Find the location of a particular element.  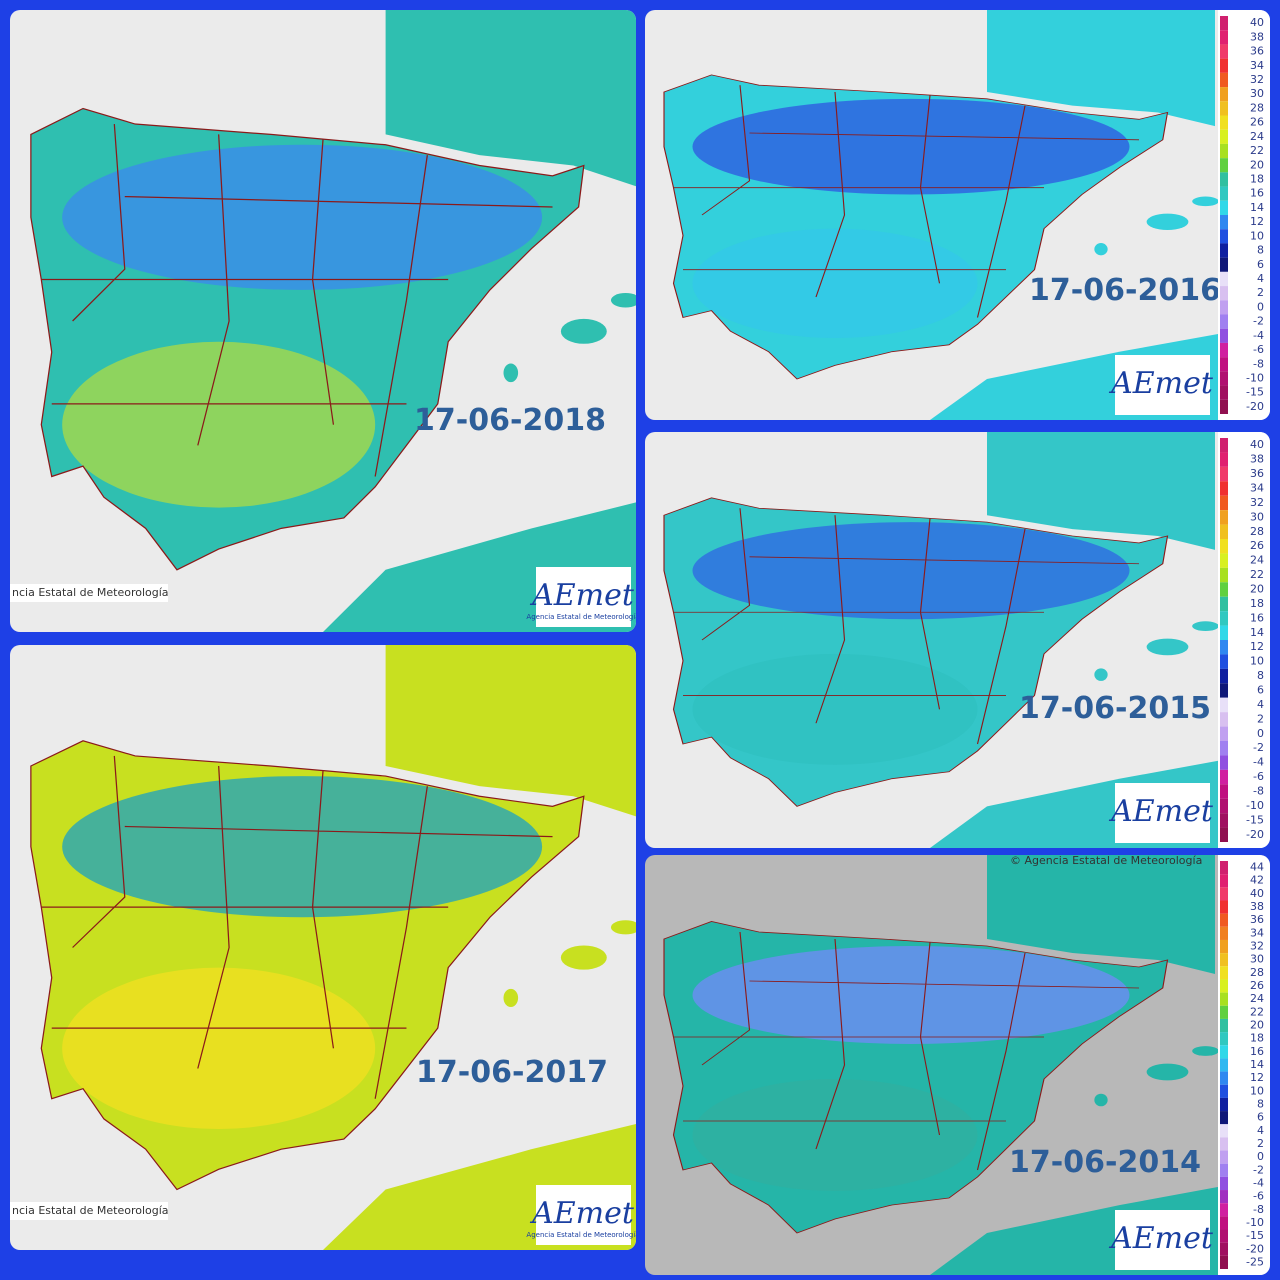

legend-label: 42 is located at coordinates (1257, 880).